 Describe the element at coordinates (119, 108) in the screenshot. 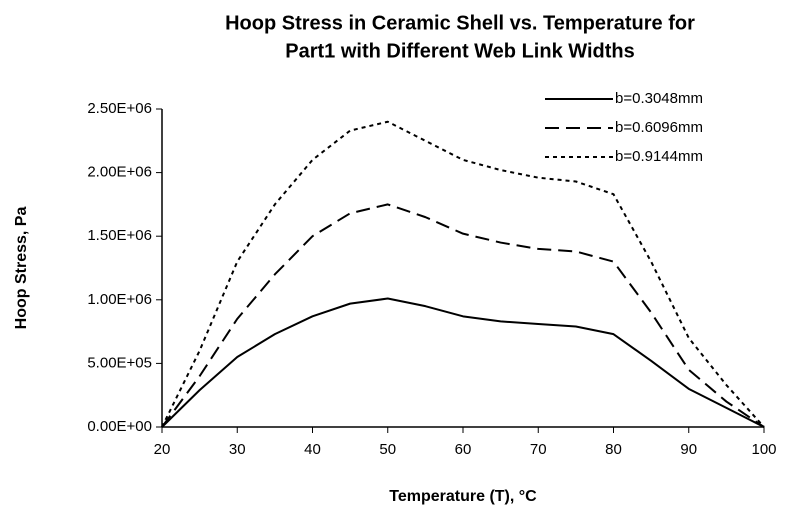

I see `y-tick-label: 2.50E+06` at that location.